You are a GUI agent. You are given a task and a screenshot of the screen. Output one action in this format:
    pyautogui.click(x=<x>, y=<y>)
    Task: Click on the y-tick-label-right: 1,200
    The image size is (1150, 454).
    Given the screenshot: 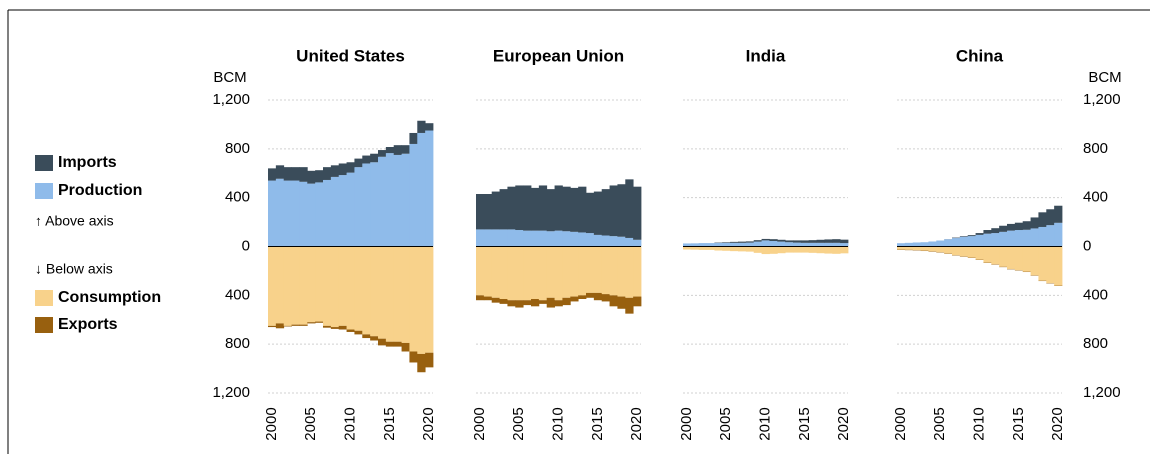 What is the action you would take?
    pyautogui.click(x=1102, y=99)
    